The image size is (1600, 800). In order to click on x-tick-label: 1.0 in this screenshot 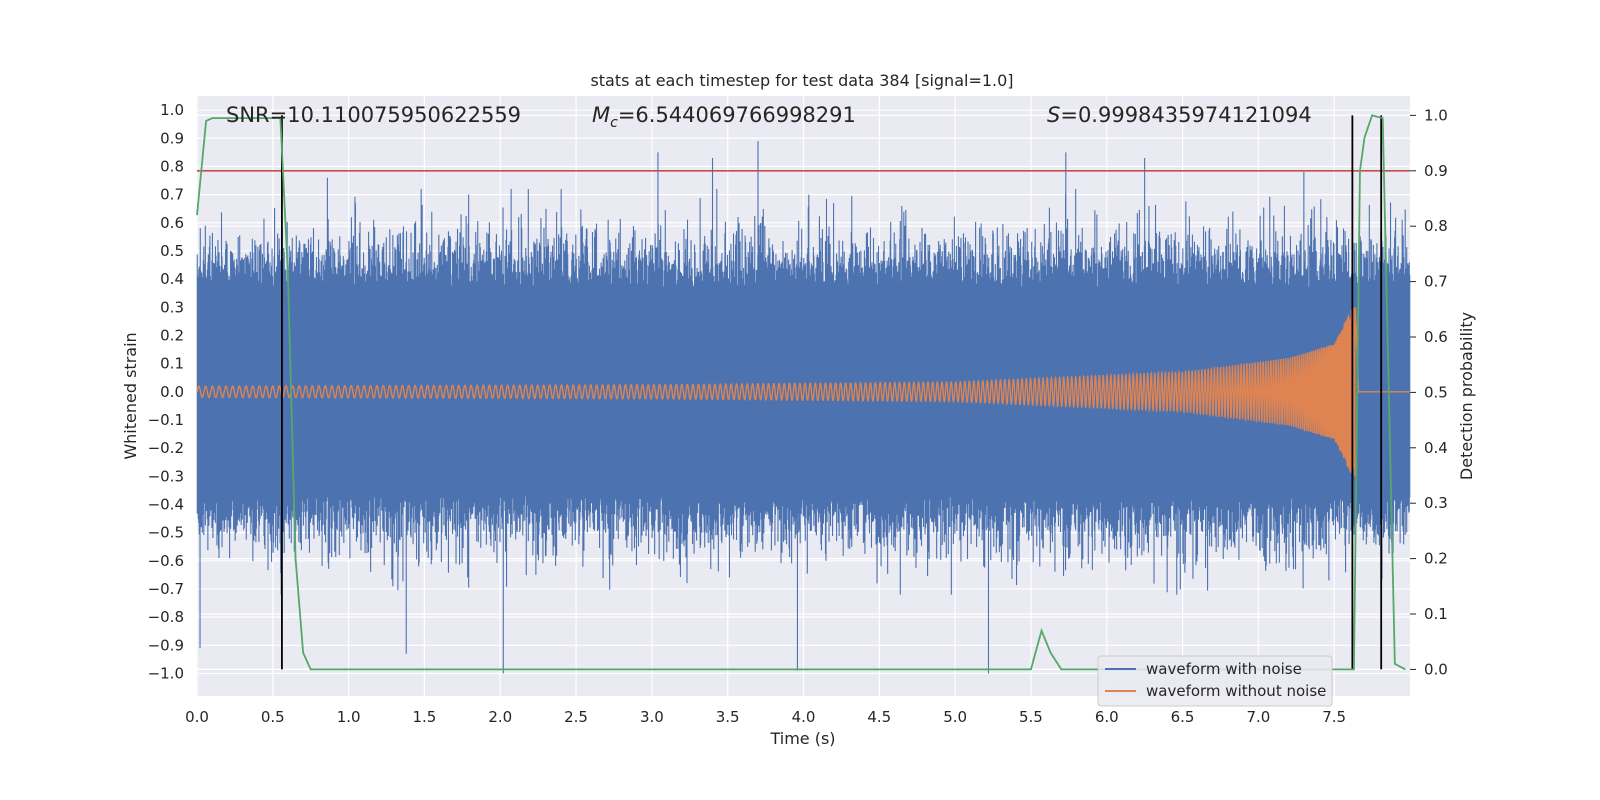, I will do `click(349, 717)`.